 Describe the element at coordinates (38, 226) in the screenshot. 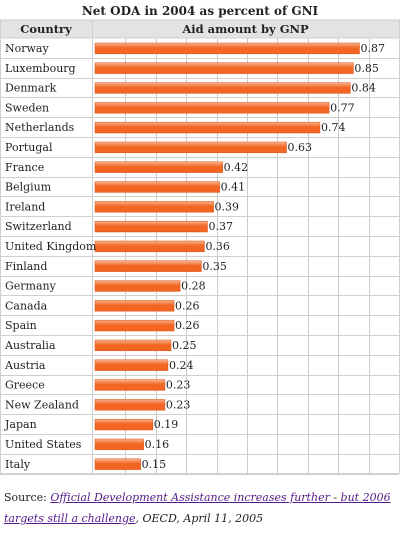

I see `category-label: Switzerland` at that location.